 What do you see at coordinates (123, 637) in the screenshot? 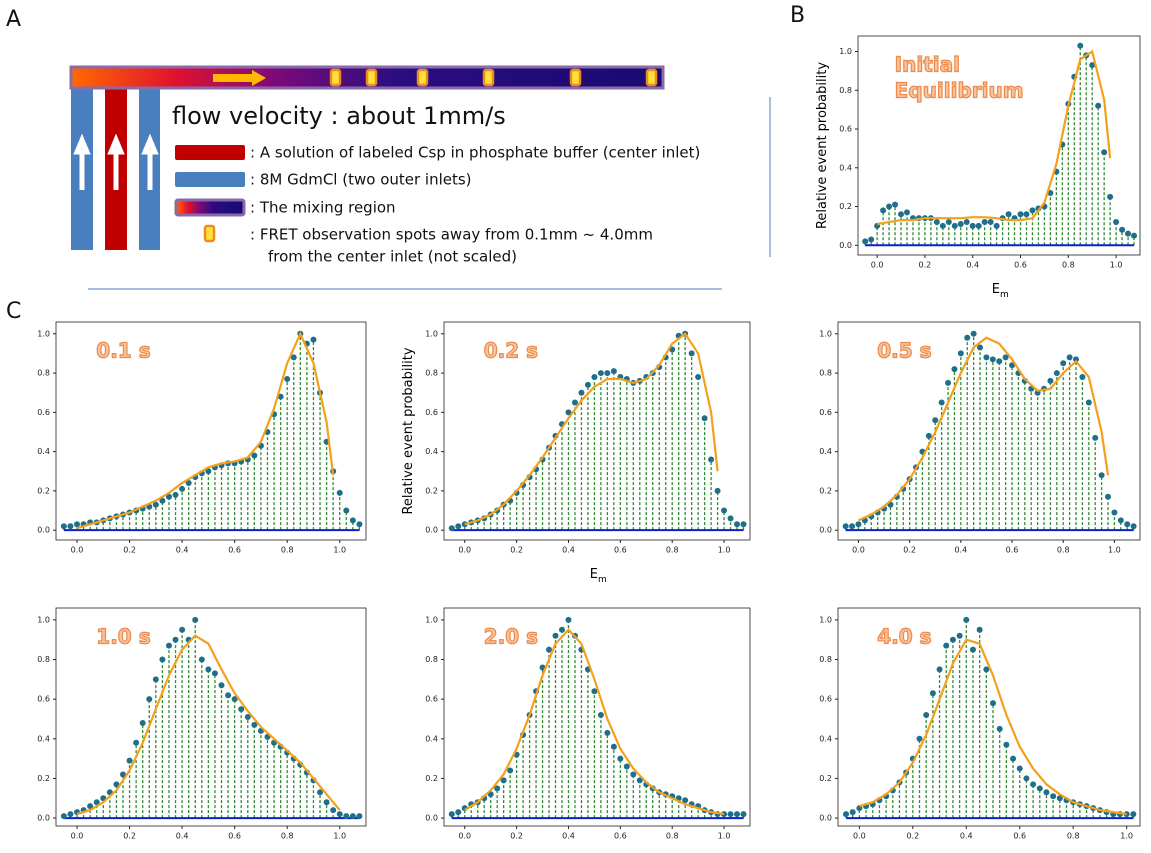
I see `annotation: 1.0 s` at bounding box center [123, 637].